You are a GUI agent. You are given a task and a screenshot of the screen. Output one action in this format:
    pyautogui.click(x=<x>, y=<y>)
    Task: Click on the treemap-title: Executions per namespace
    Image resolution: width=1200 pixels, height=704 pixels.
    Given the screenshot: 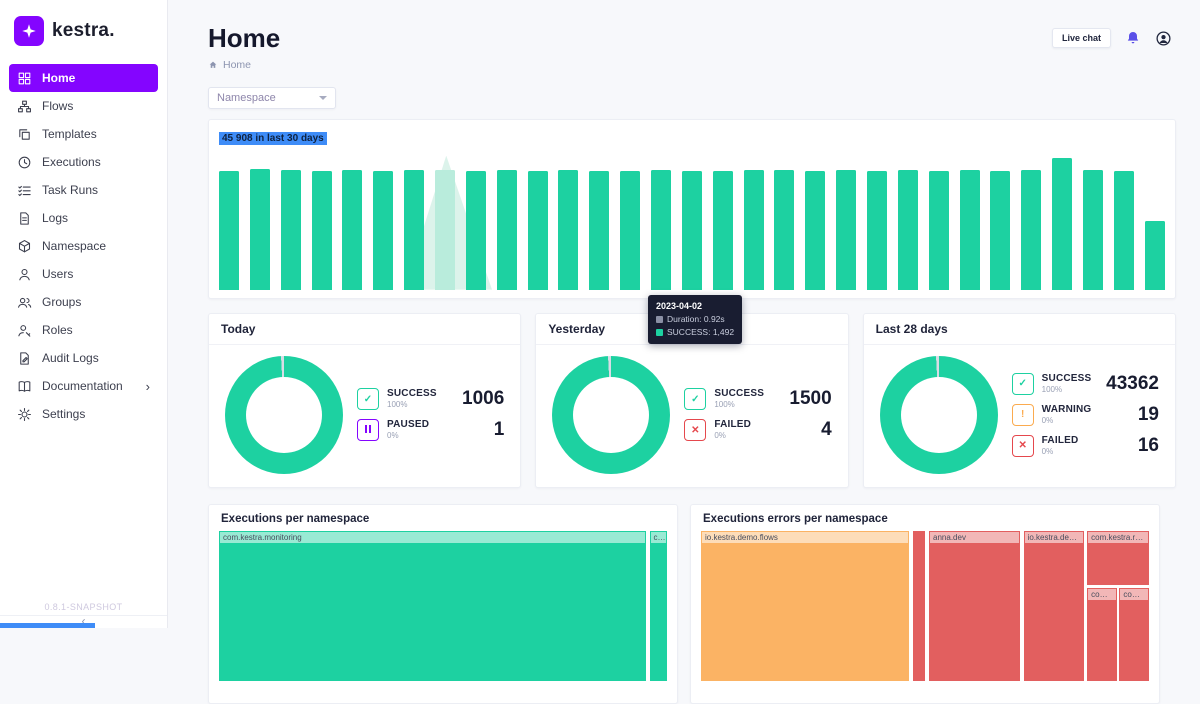 What is the action you would take?
    pyautogui.click(x=295, y=518)
    